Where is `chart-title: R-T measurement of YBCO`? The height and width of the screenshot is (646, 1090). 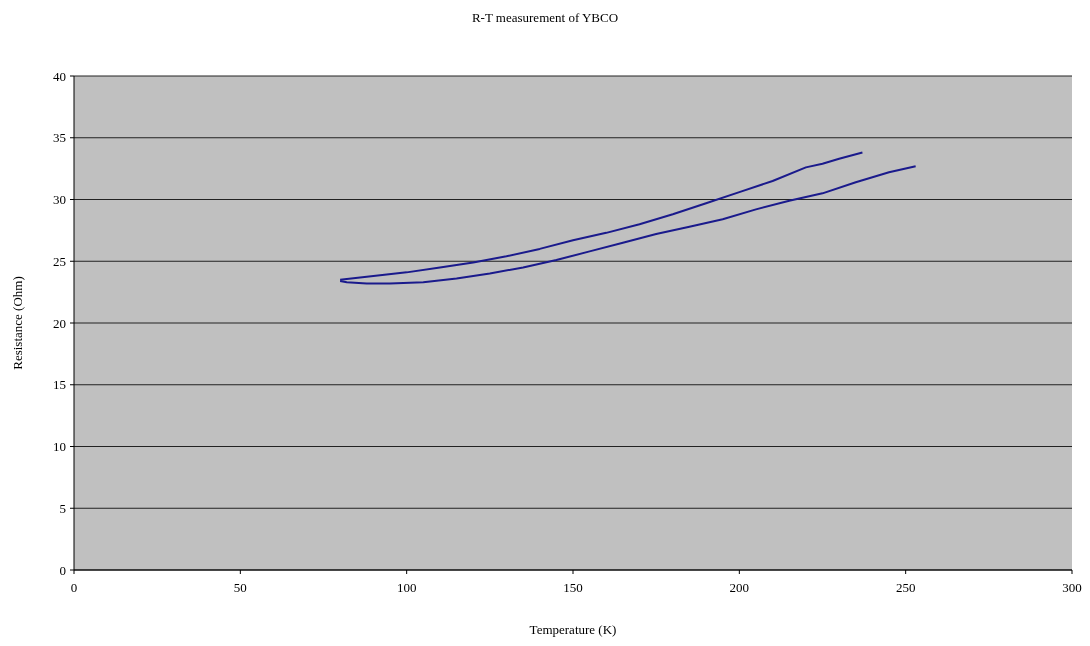
chart-title: R-T measurement of YBCO is located at coordinates (545, 17).